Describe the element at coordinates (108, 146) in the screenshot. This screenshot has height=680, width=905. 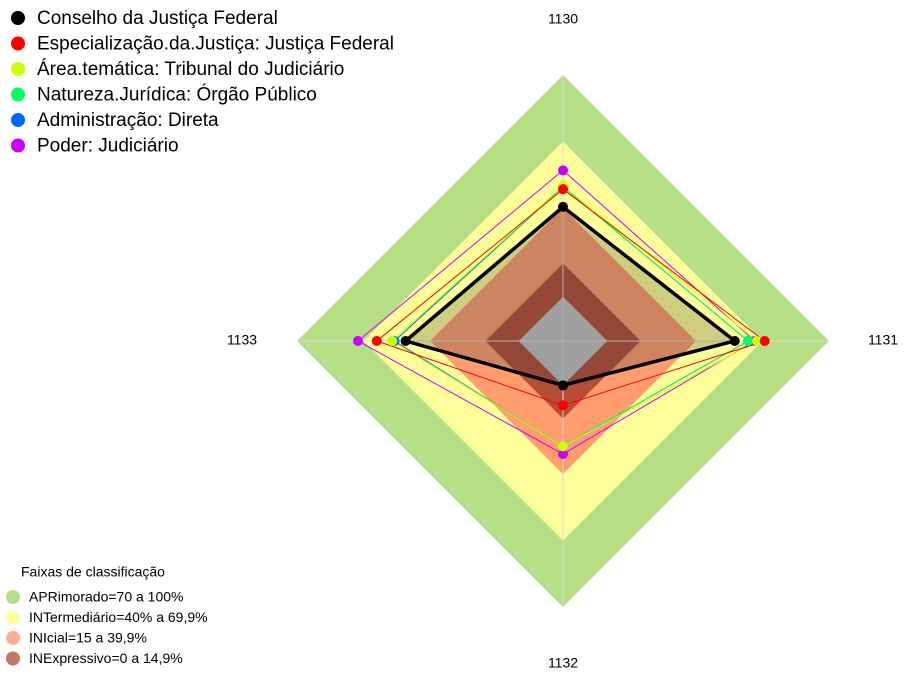
I see `legend-label: Poder: Judiciário` at that location.